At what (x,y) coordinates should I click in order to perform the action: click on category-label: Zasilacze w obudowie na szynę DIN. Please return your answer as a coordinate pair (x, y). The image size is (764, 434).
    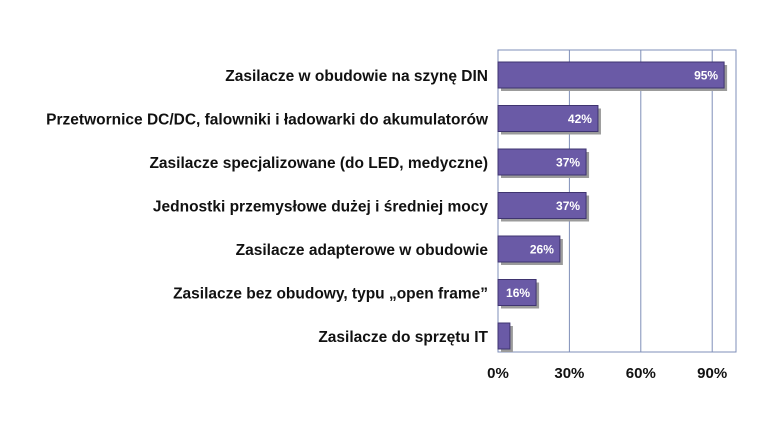
    Looking at the image, I should click on (356, 76).